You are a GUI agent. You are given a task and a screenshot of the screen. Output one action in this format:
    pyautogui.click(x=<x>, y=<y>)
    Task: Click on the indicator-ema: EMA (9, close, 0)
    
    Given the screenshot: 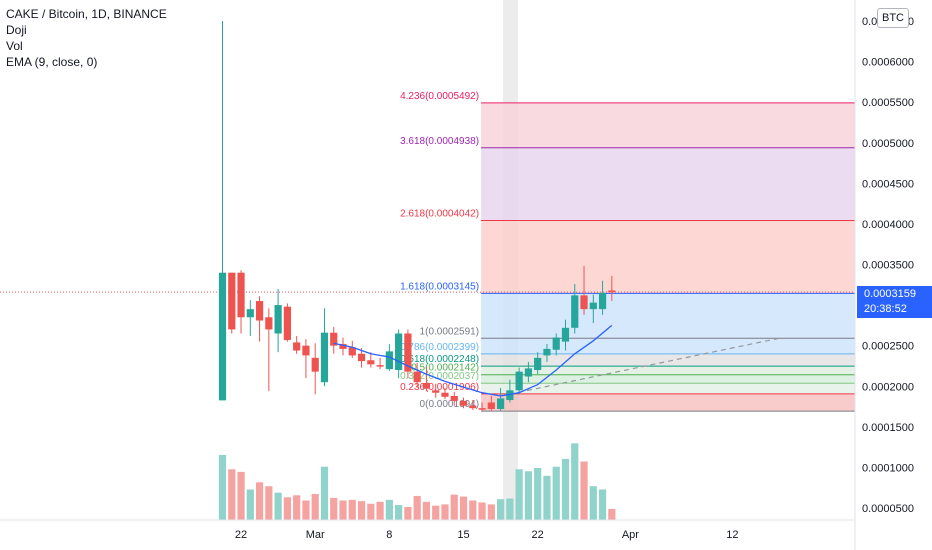 What is the action you would take?
    pyautogui.click(x=52, y=62)
    